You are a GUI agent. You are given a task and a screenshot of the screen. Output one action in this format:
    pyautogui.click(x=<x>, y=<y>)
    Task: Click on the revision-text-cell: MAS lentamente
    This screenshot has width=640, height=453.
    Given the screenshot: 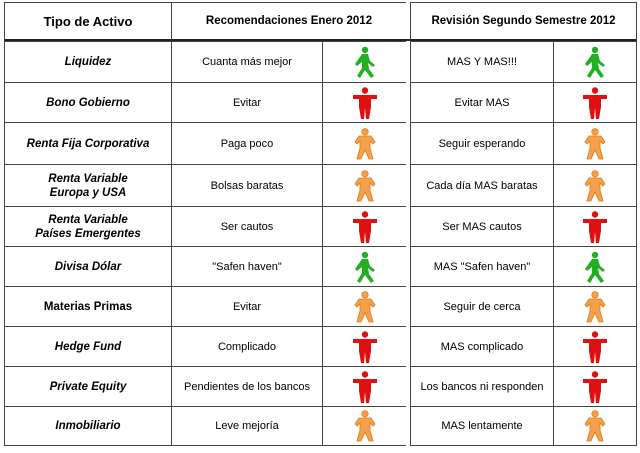 What is the action you would take?
    pyautogui.click(x=481, y=426)
    